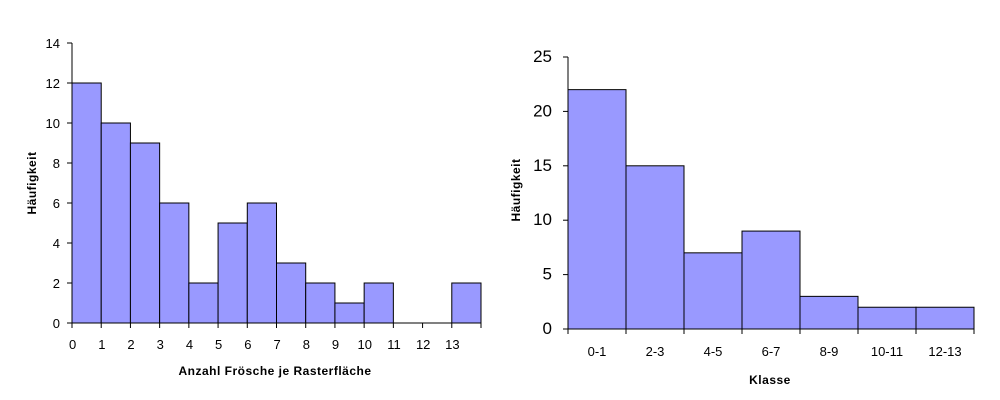  Describe the element at coordinates (335, 344) in the screenshot. I see `x-tick-label: 9` at that location.